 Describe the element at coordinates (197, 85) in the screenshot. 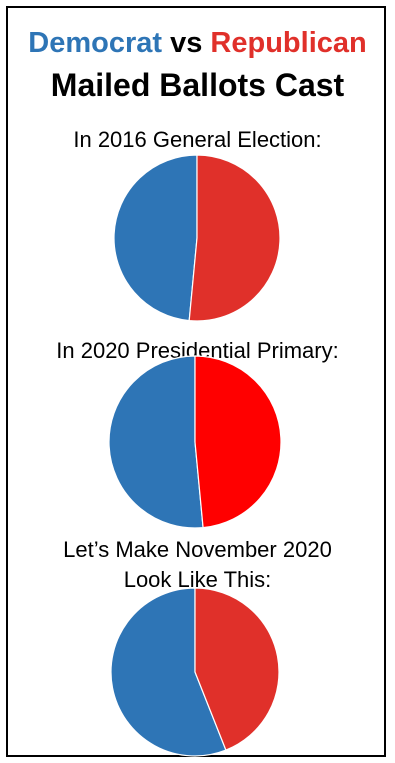

I see `poster-title-line2: Mailed Ballots Cast` at that location.